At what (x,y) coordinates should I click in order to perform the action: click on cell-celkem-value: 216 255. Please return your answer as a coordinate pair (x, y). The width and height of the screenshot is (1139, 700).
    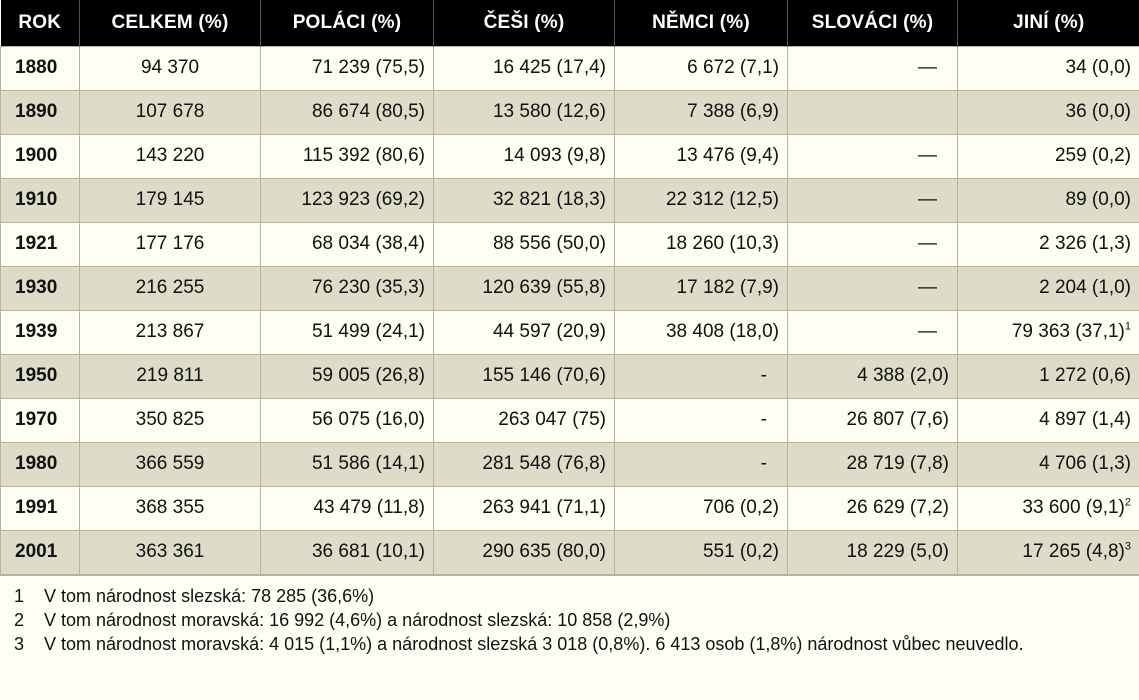
    Looking at the image, I should click on (170, 287).